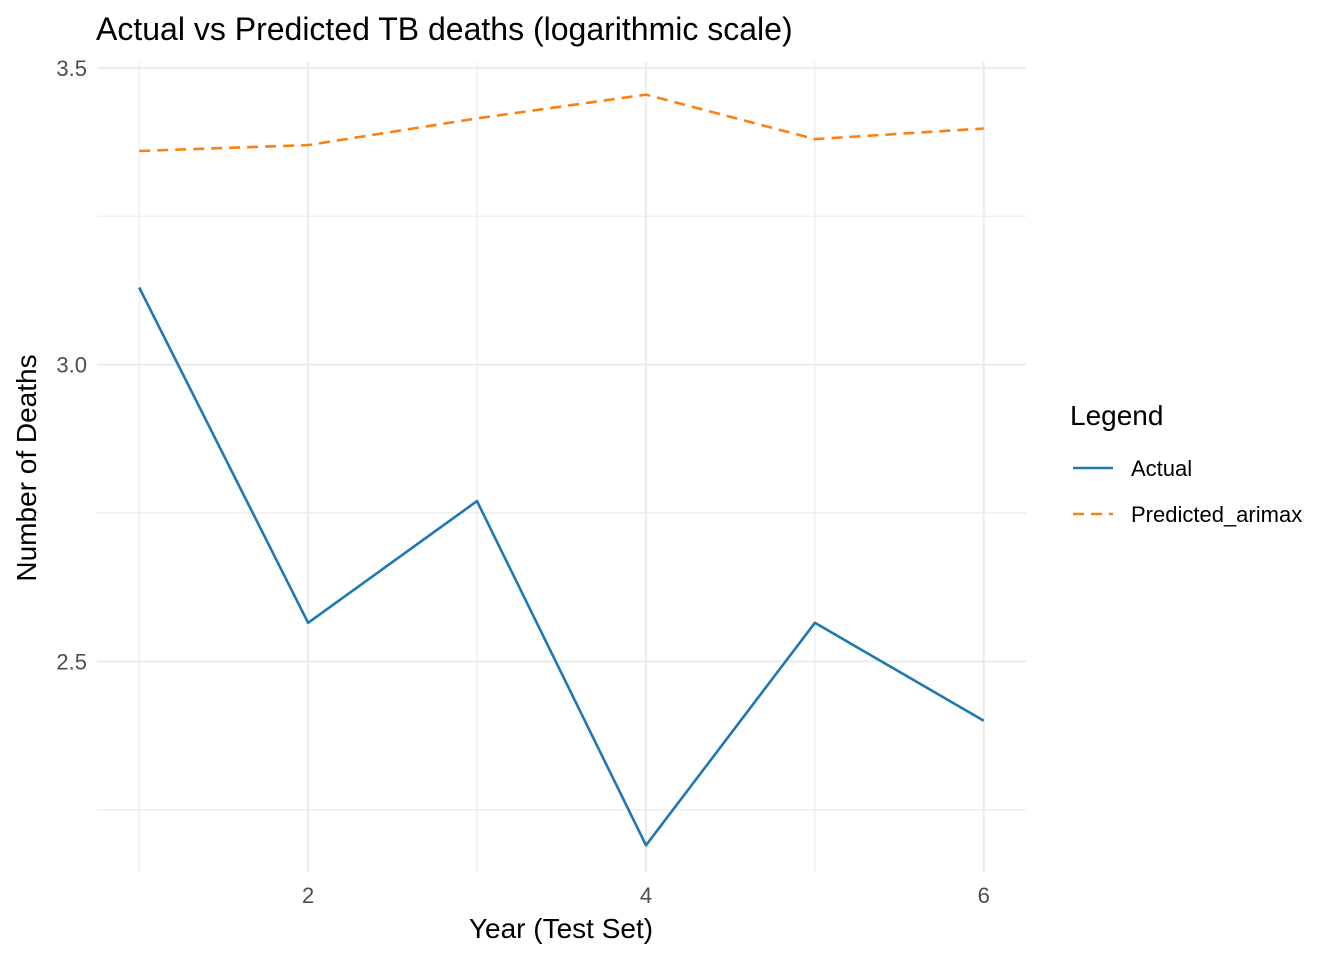 This screenshot has width=1344, height=965. What do you see at coordinates (71, 365) in the screenshot?
I see `y-tick-label: 3.0` at bounding box center [71, 365].